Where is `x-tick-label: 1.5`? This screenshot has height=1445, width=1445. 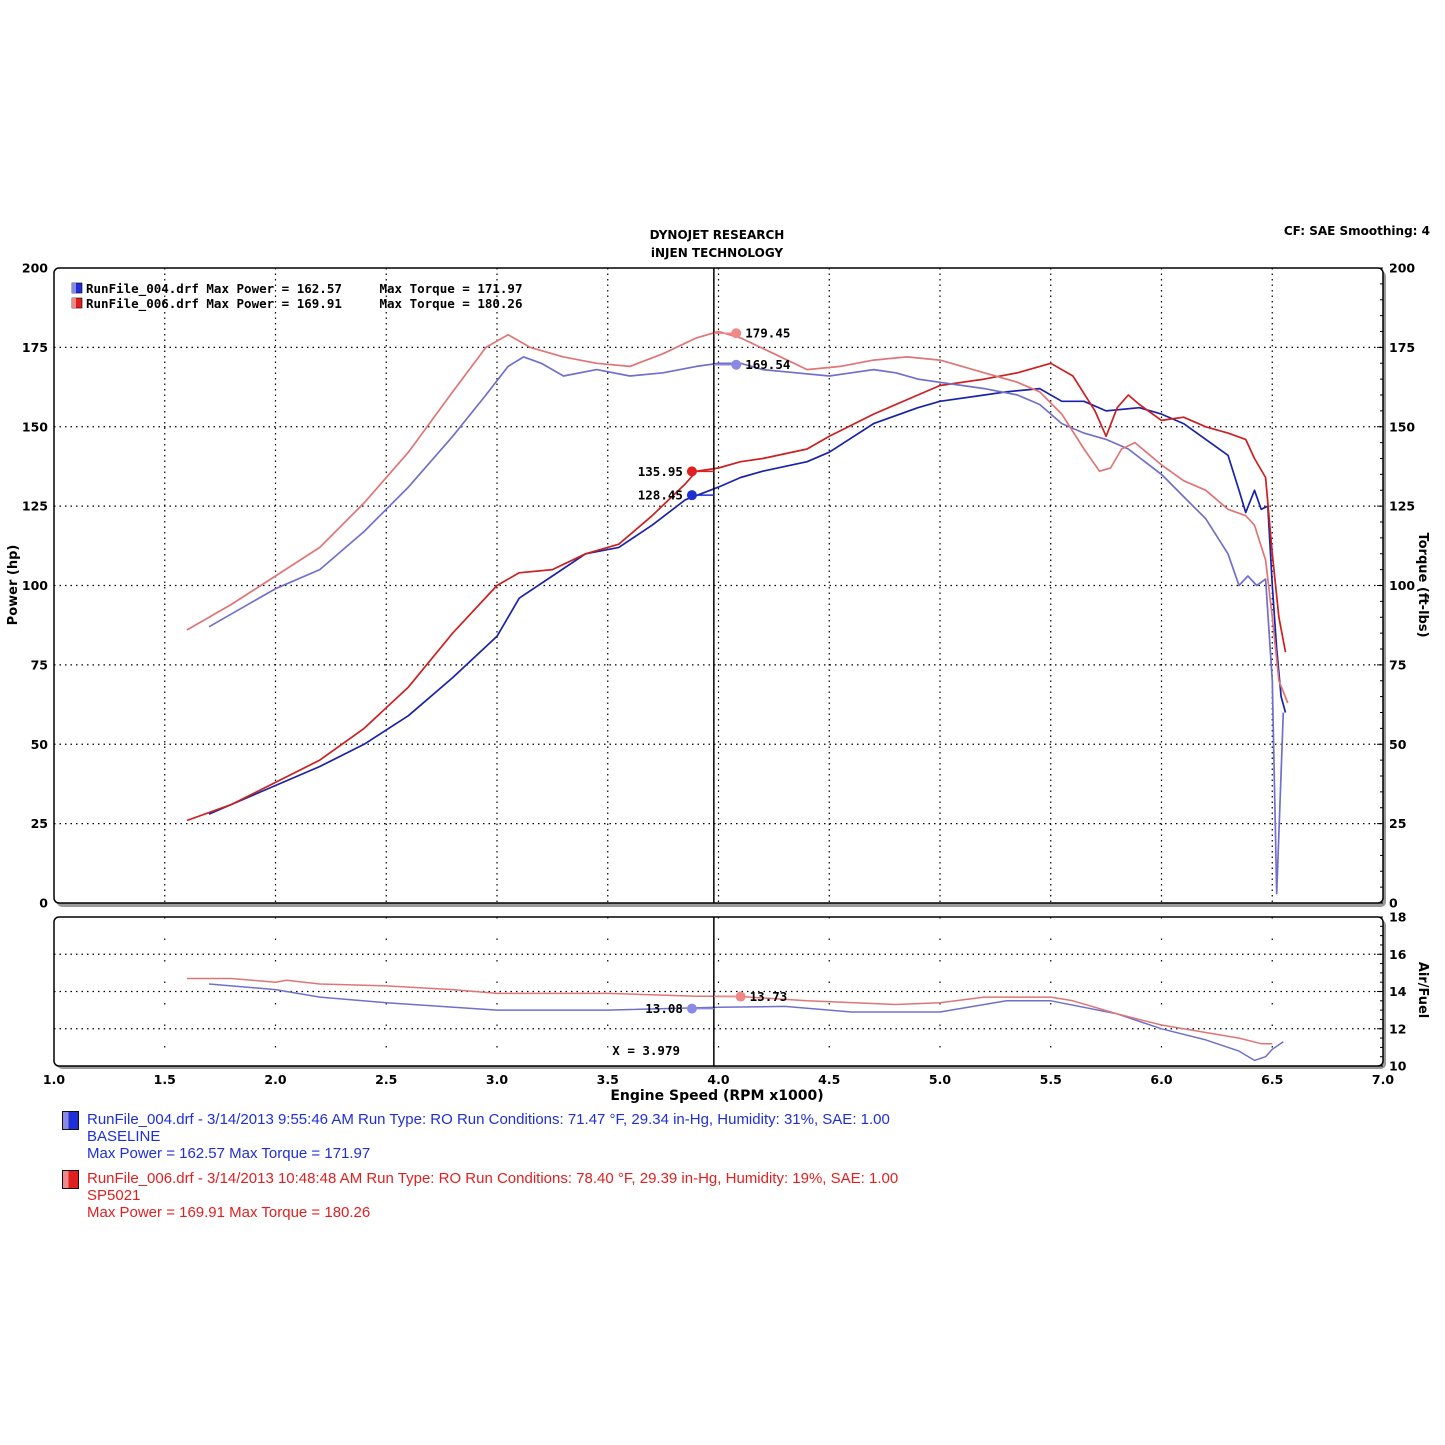
x-tick-label: 1.5 is located at coordinates (165, 1079).